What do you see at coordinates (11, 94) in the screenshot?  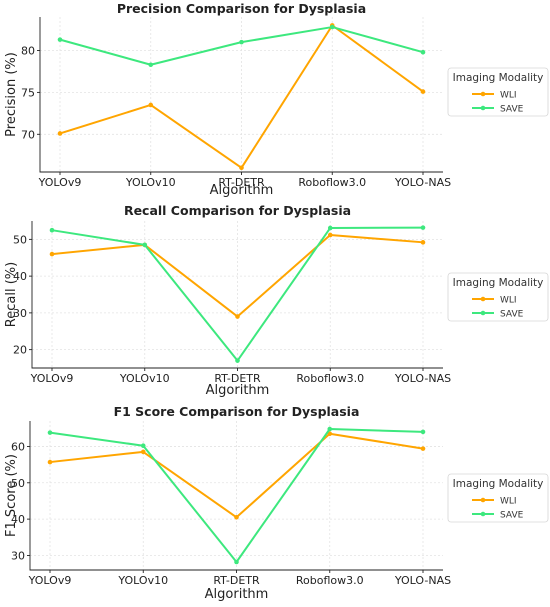 I see `y-axis-label: Precision (%)` at bounding box center [11, 94].